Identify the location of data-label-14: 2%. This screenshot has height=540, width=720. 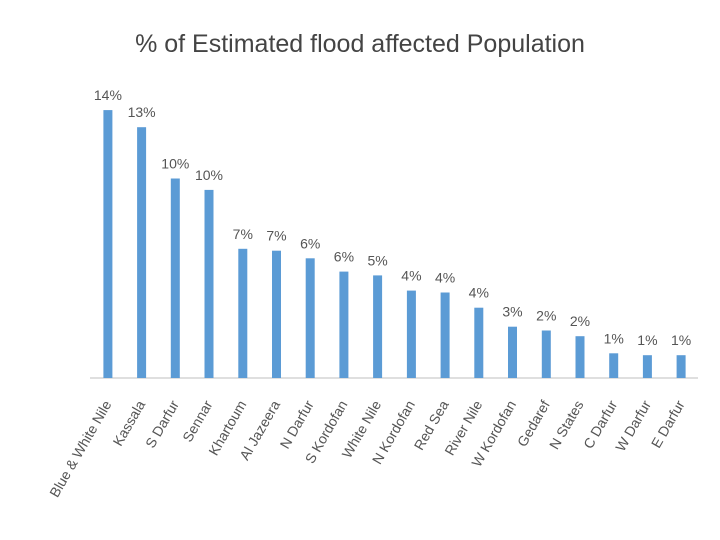
(580, 321).